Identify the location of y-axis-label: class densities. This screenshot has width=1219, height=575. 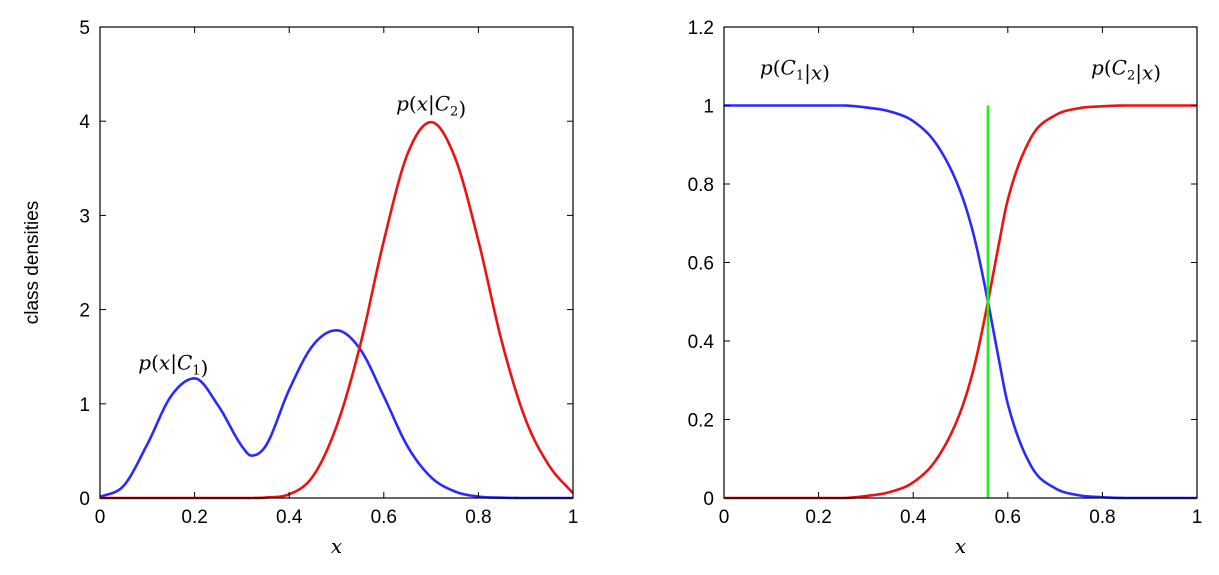
(32, 263).